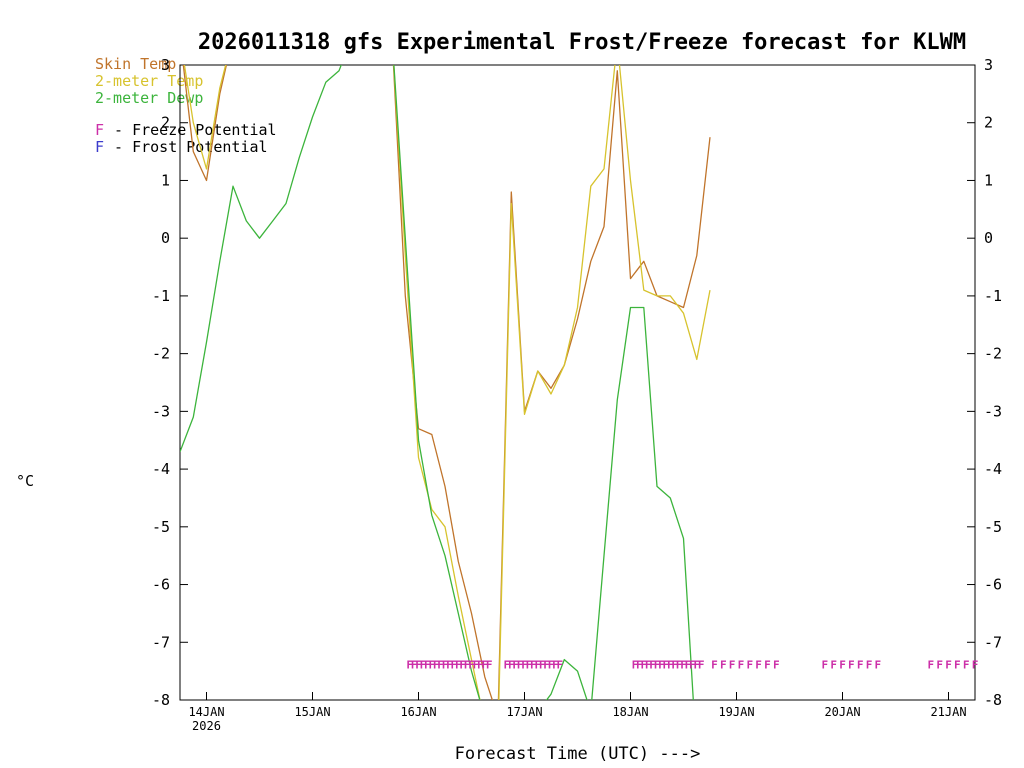 This screenshot has width=1024, height=768. Describe the element at coordinates (165, 238) in the screenshot. I see `y-tick-label-left: 0` at that location.